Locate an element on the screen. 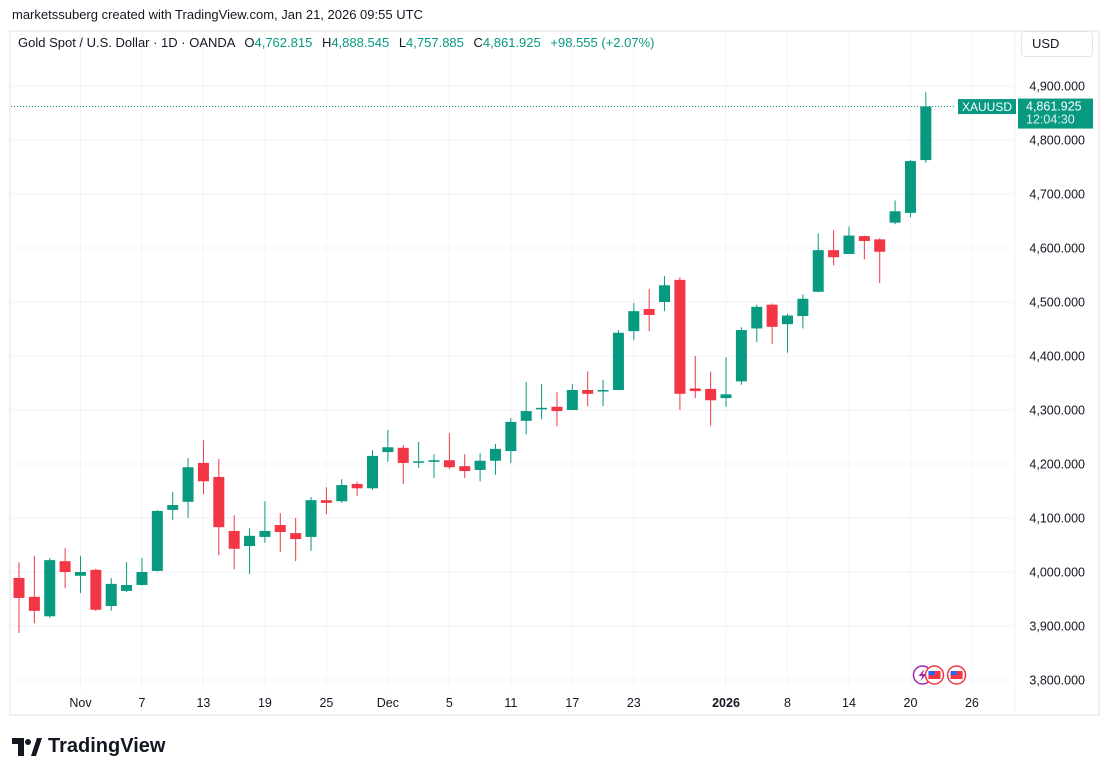  x-tick-label: Dec is located at coordinates (388, 703).